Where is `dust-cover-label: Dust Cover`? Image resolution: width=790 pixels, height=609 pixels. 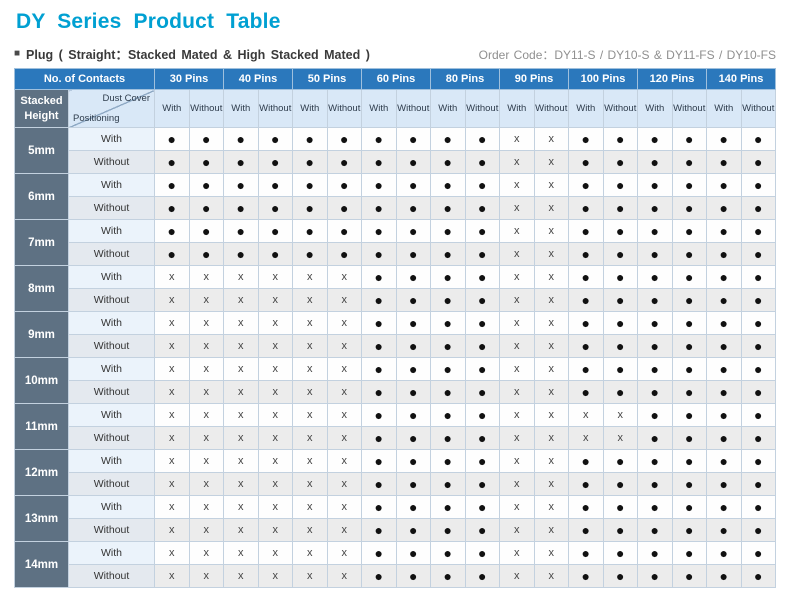
dust-cover-label: Dust Cover is located at coordinates (126, 98).